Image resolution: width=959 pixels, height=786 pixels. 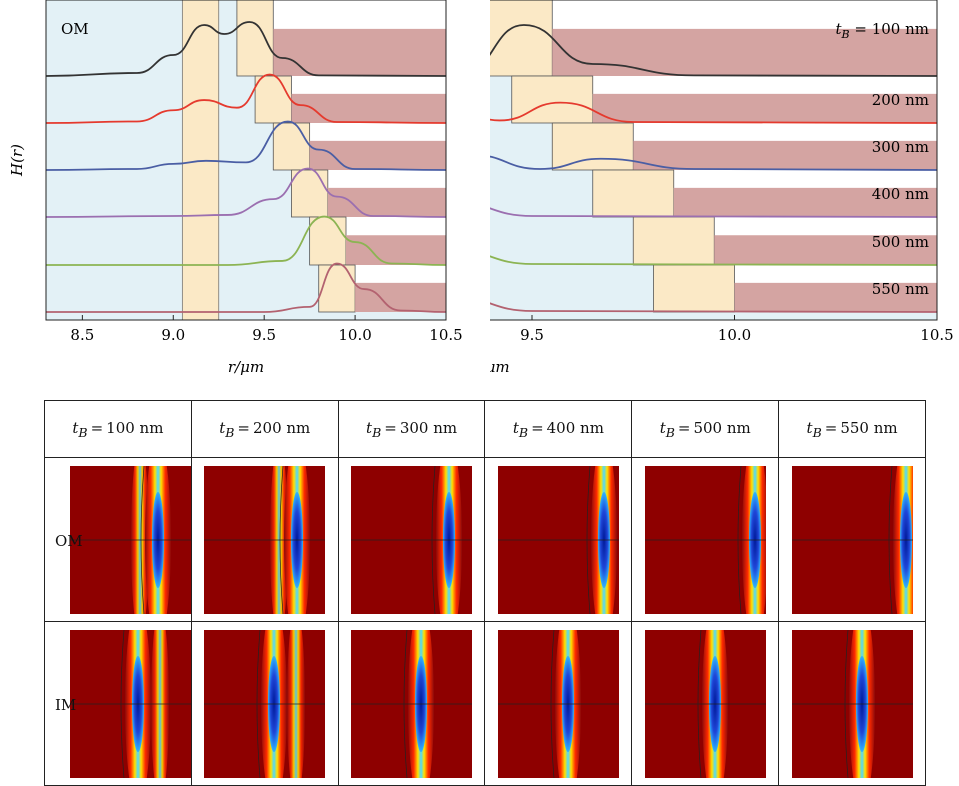 I want to click on core-band, so click(x=200, y=160).